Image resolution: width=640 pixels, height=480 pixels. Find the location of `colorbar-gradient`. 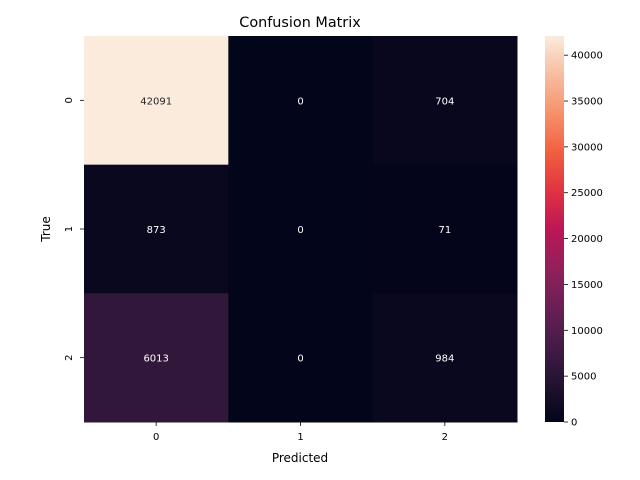

colorbar-gradient is located at coordinates (554, 229).